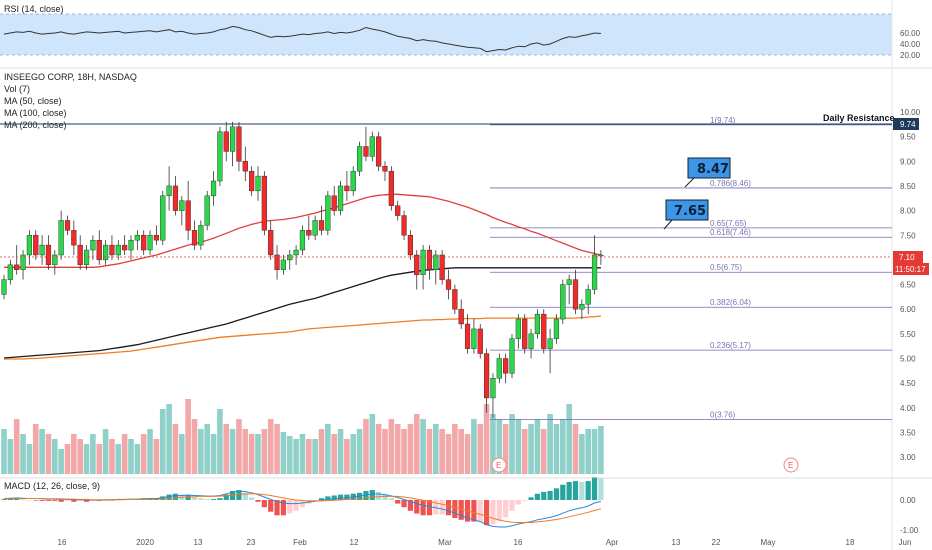 This screenshot has height=550, width=932. I want to click on time-tick-label: Feb, so click(300, 542).